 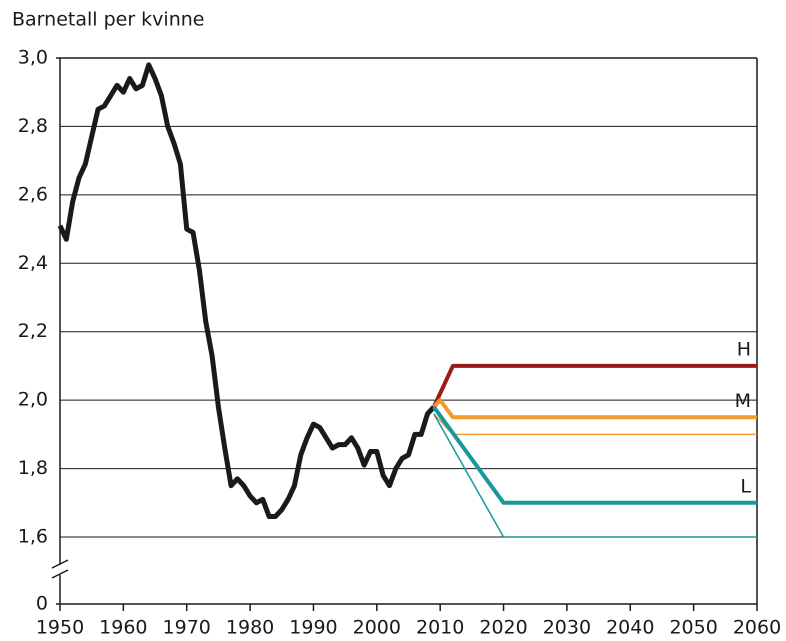 I want to click on y-tick-label: 2,6, so click(x=33, y=194).